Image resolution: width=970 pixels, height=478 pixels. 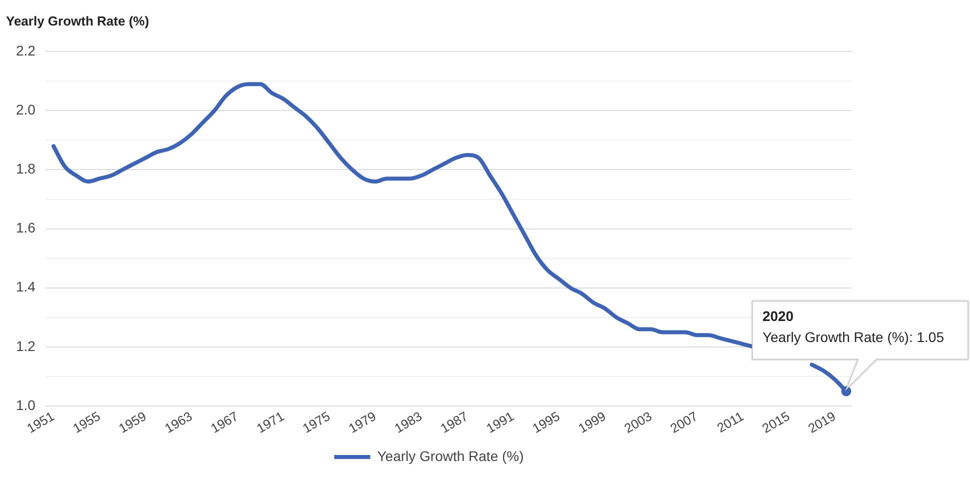 I want to click on y-tick-label: 1.0, so click(x=26, y=404).